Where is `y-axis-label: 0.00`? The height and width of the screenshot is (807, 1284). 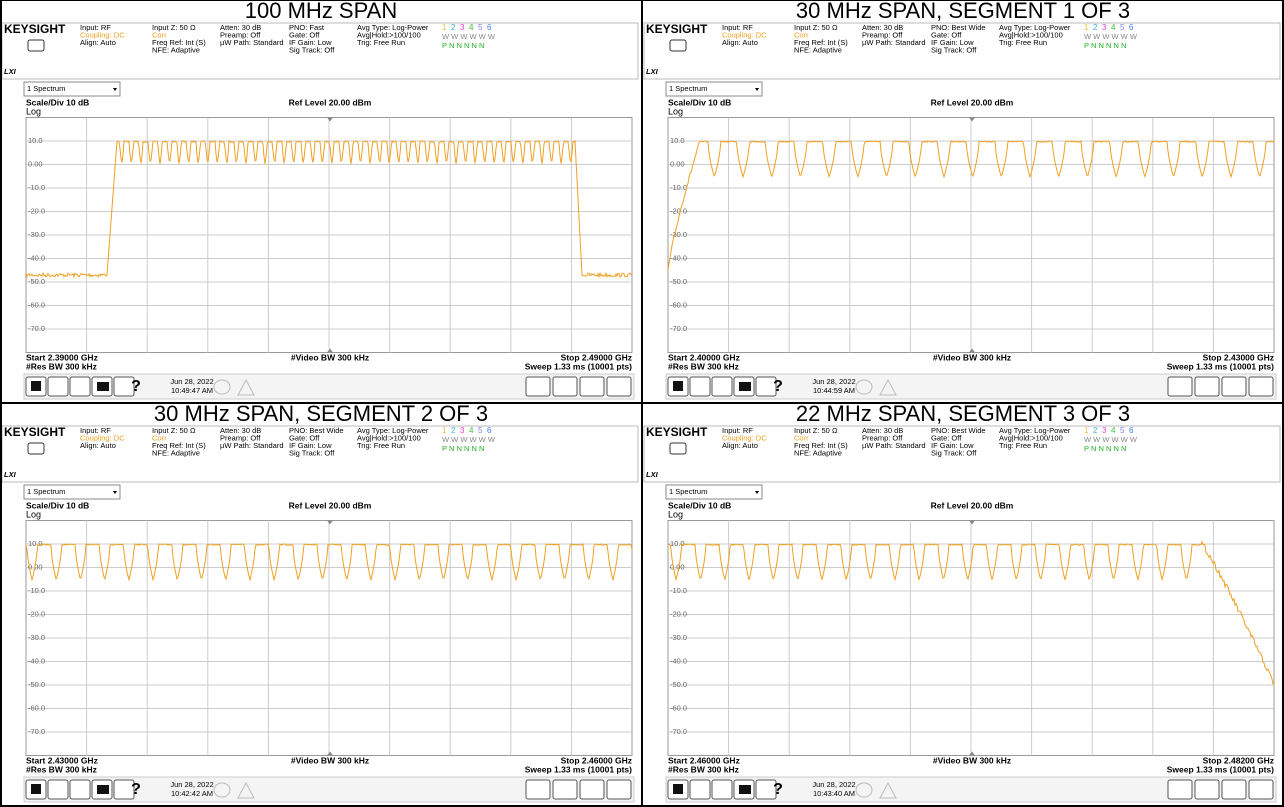
y-axis-label: 0.00 is located at coordinates (35, 163).